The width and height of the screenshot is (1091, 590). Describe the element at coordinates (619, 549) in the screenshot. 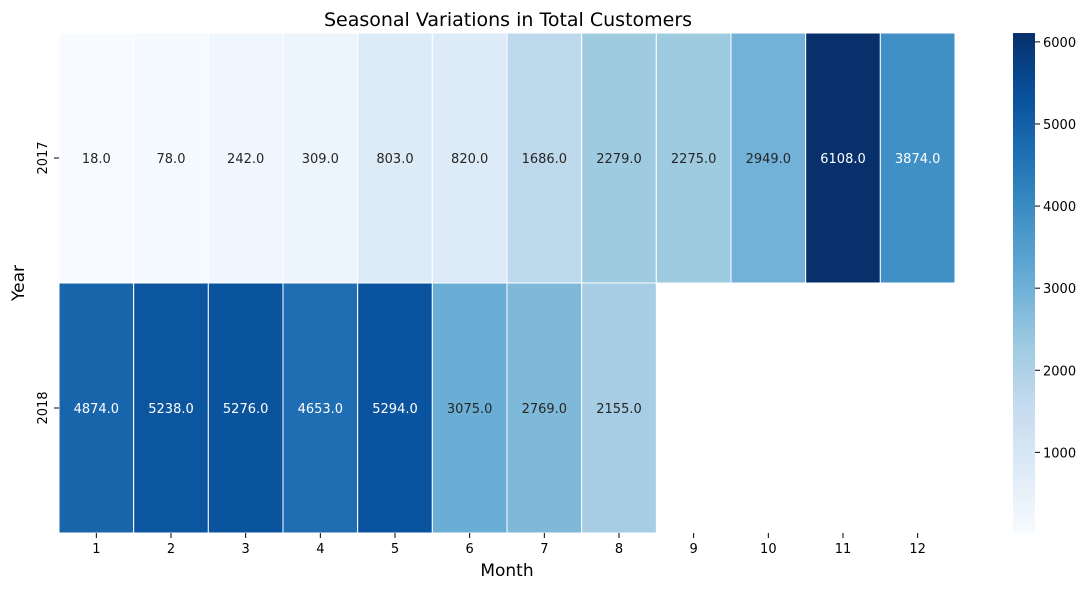

I see `x-tick-label: 8` at that location.